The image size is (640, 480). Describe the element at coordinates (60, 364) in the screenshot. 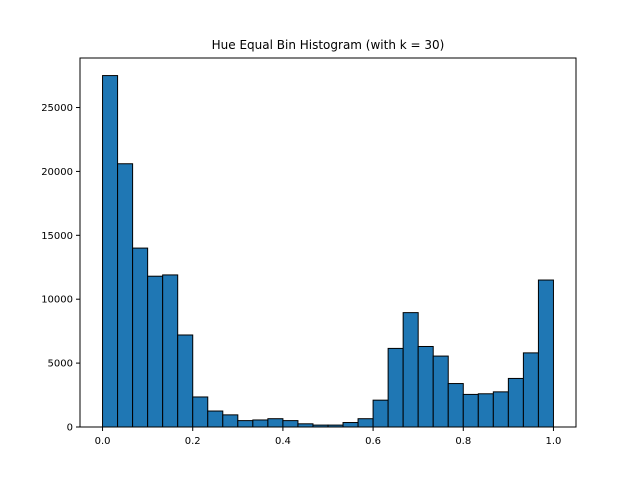

I see `y-tick-label: 5000` at that location.